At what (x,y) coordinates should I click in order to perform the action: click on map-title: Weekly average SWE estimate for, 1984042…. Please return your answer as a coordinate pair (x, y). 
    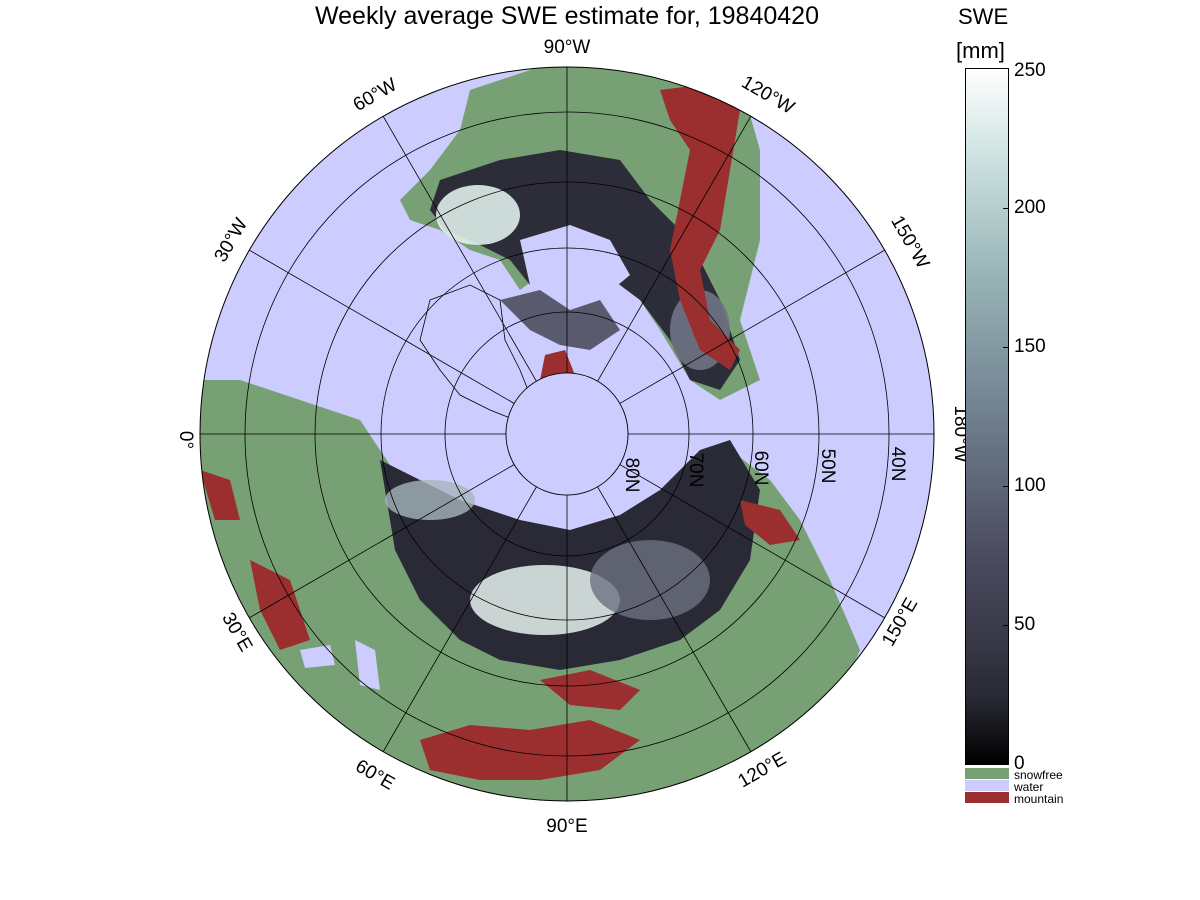
    Looking at the image, I should click on (567, 16).